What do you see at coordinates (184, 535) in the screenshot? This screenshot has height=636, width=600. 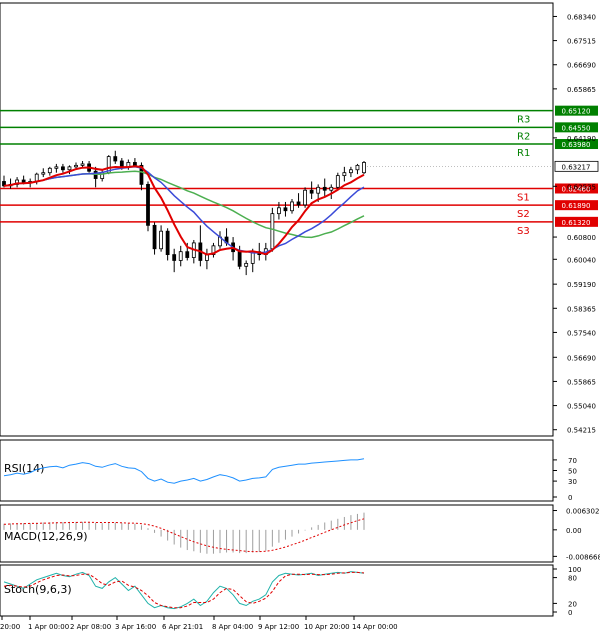 I see `macd-signal-line` at bounding box center [184, 535].